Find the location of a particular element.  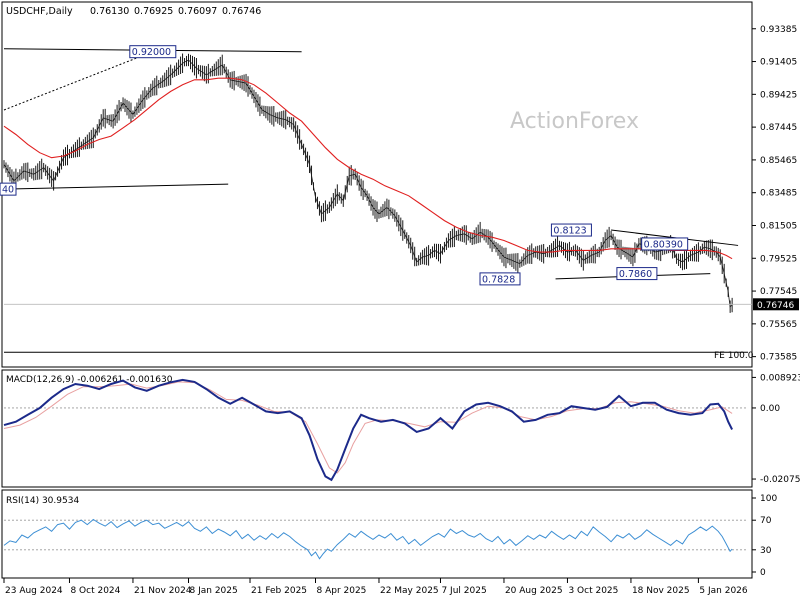

price-y-tick-label: 0.79525 is located at coordinates (778, 259).